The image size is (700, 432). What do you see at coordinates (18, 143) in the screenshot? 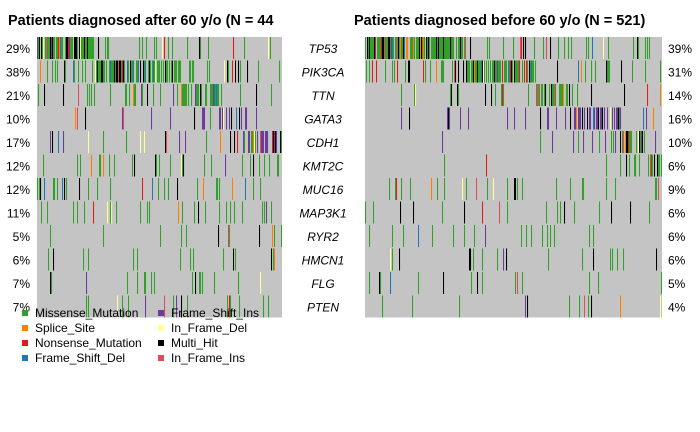
I see `percent-label-cdh1-left: 17%` at bounding box center [18, 143].